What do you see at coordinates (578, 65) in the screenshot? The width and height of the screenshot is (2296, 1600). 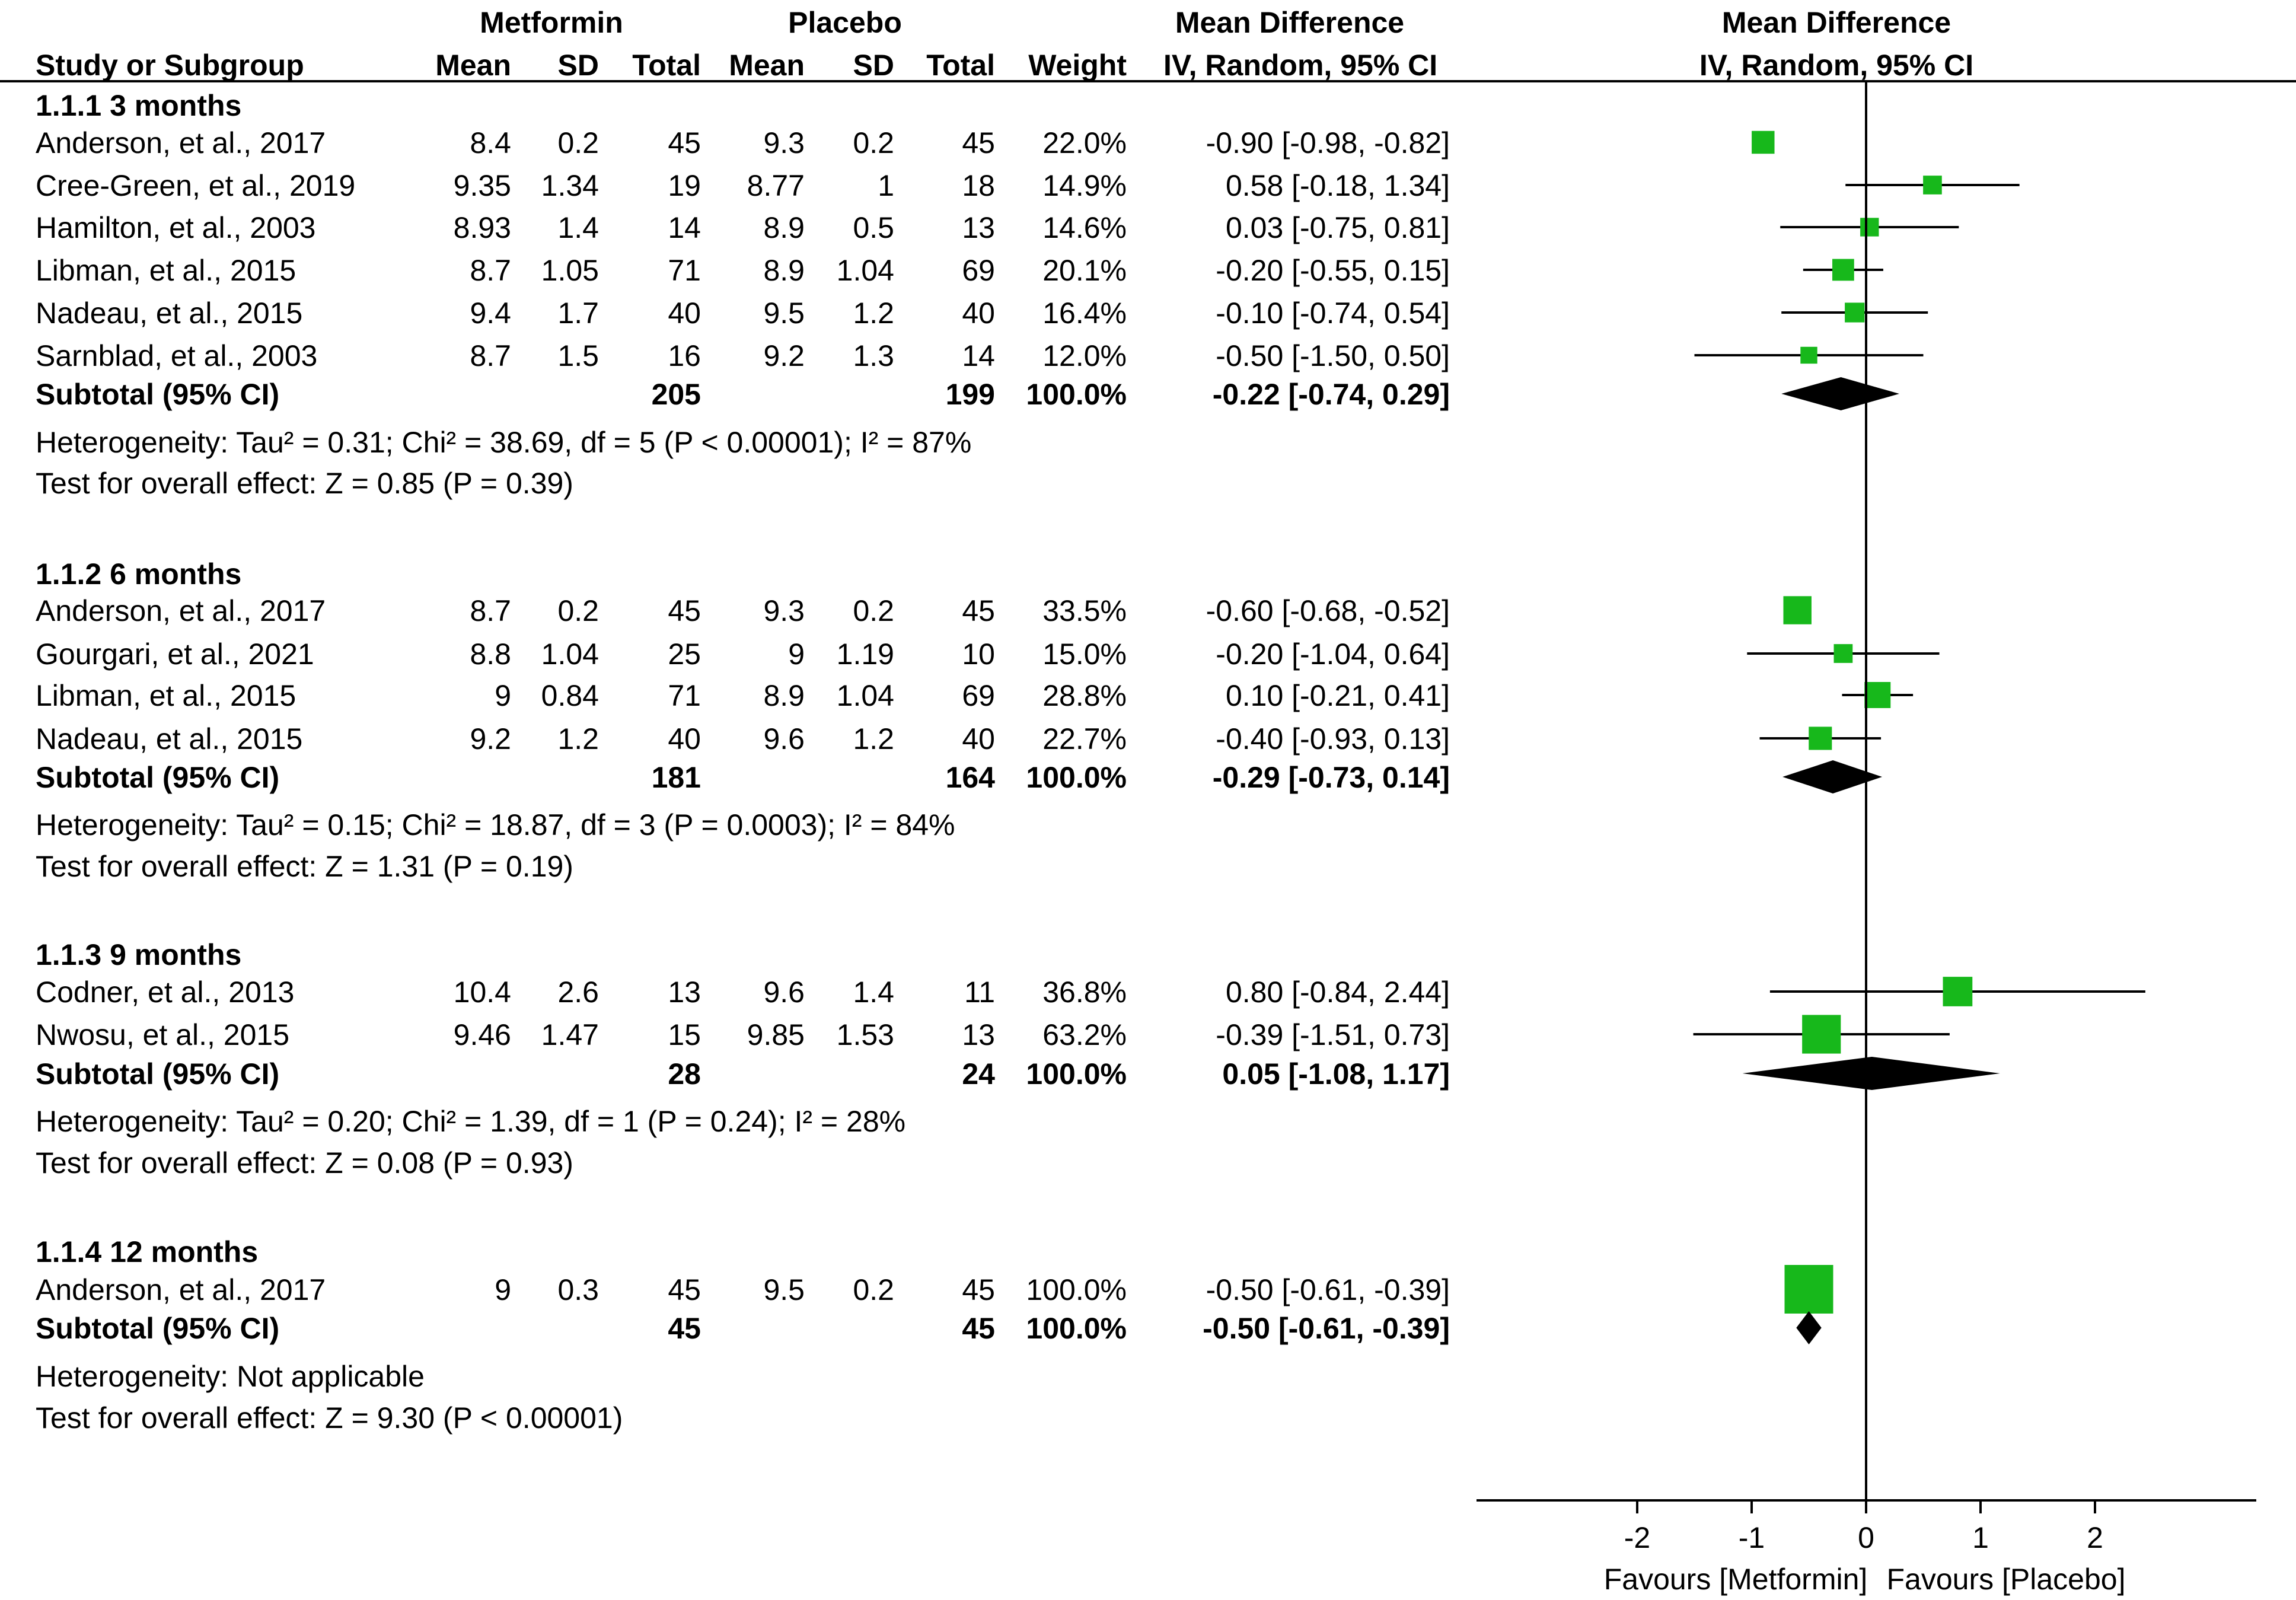 I see `col-metformin-sd: SD` at bounding box center [578, 65].